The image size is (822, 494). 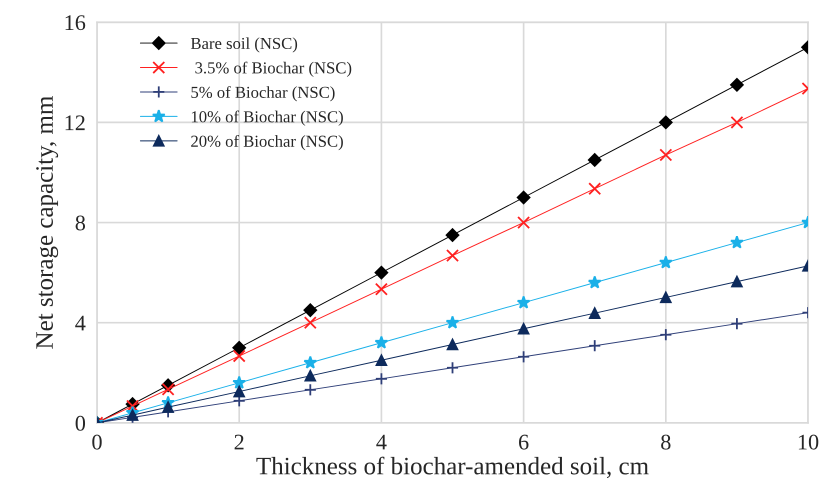 I want to click on x-axis-title: Thickness of biochar-amended soil, cm, so click(x=452, y=467).